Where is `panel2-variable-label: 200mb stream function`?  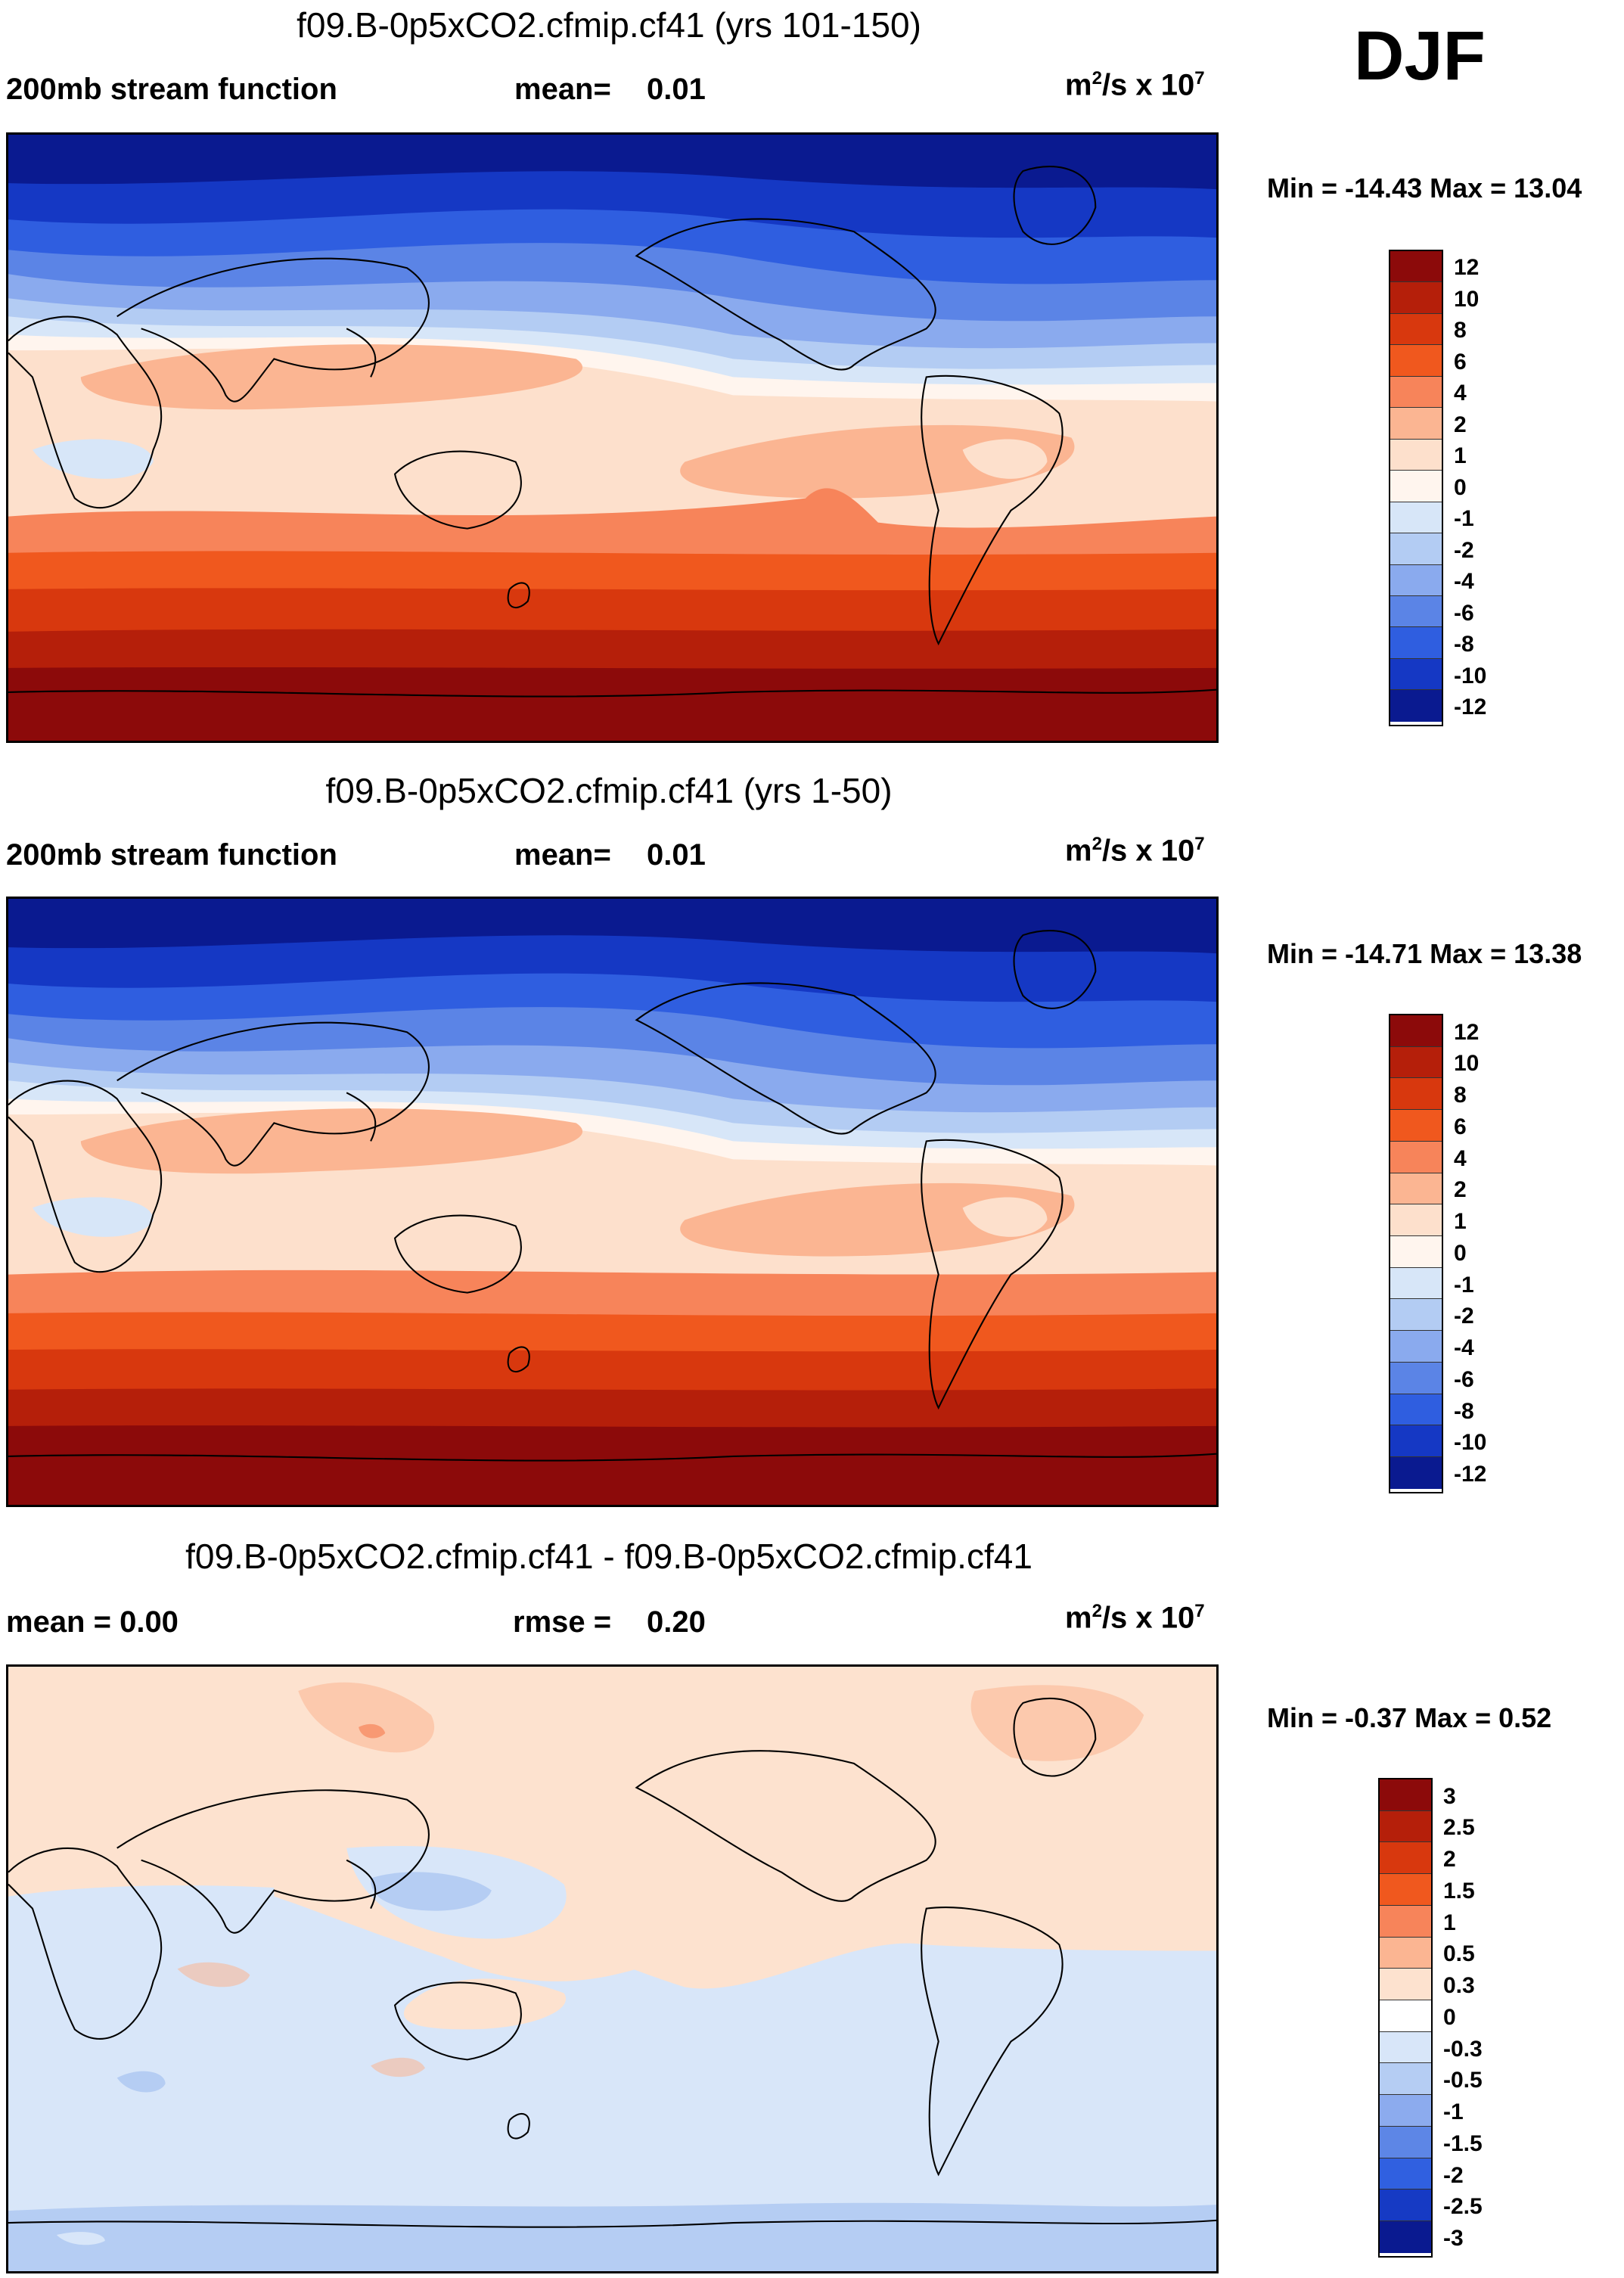 panel2-variable-label: 200mb stream function is located at coordinates (171, 855).